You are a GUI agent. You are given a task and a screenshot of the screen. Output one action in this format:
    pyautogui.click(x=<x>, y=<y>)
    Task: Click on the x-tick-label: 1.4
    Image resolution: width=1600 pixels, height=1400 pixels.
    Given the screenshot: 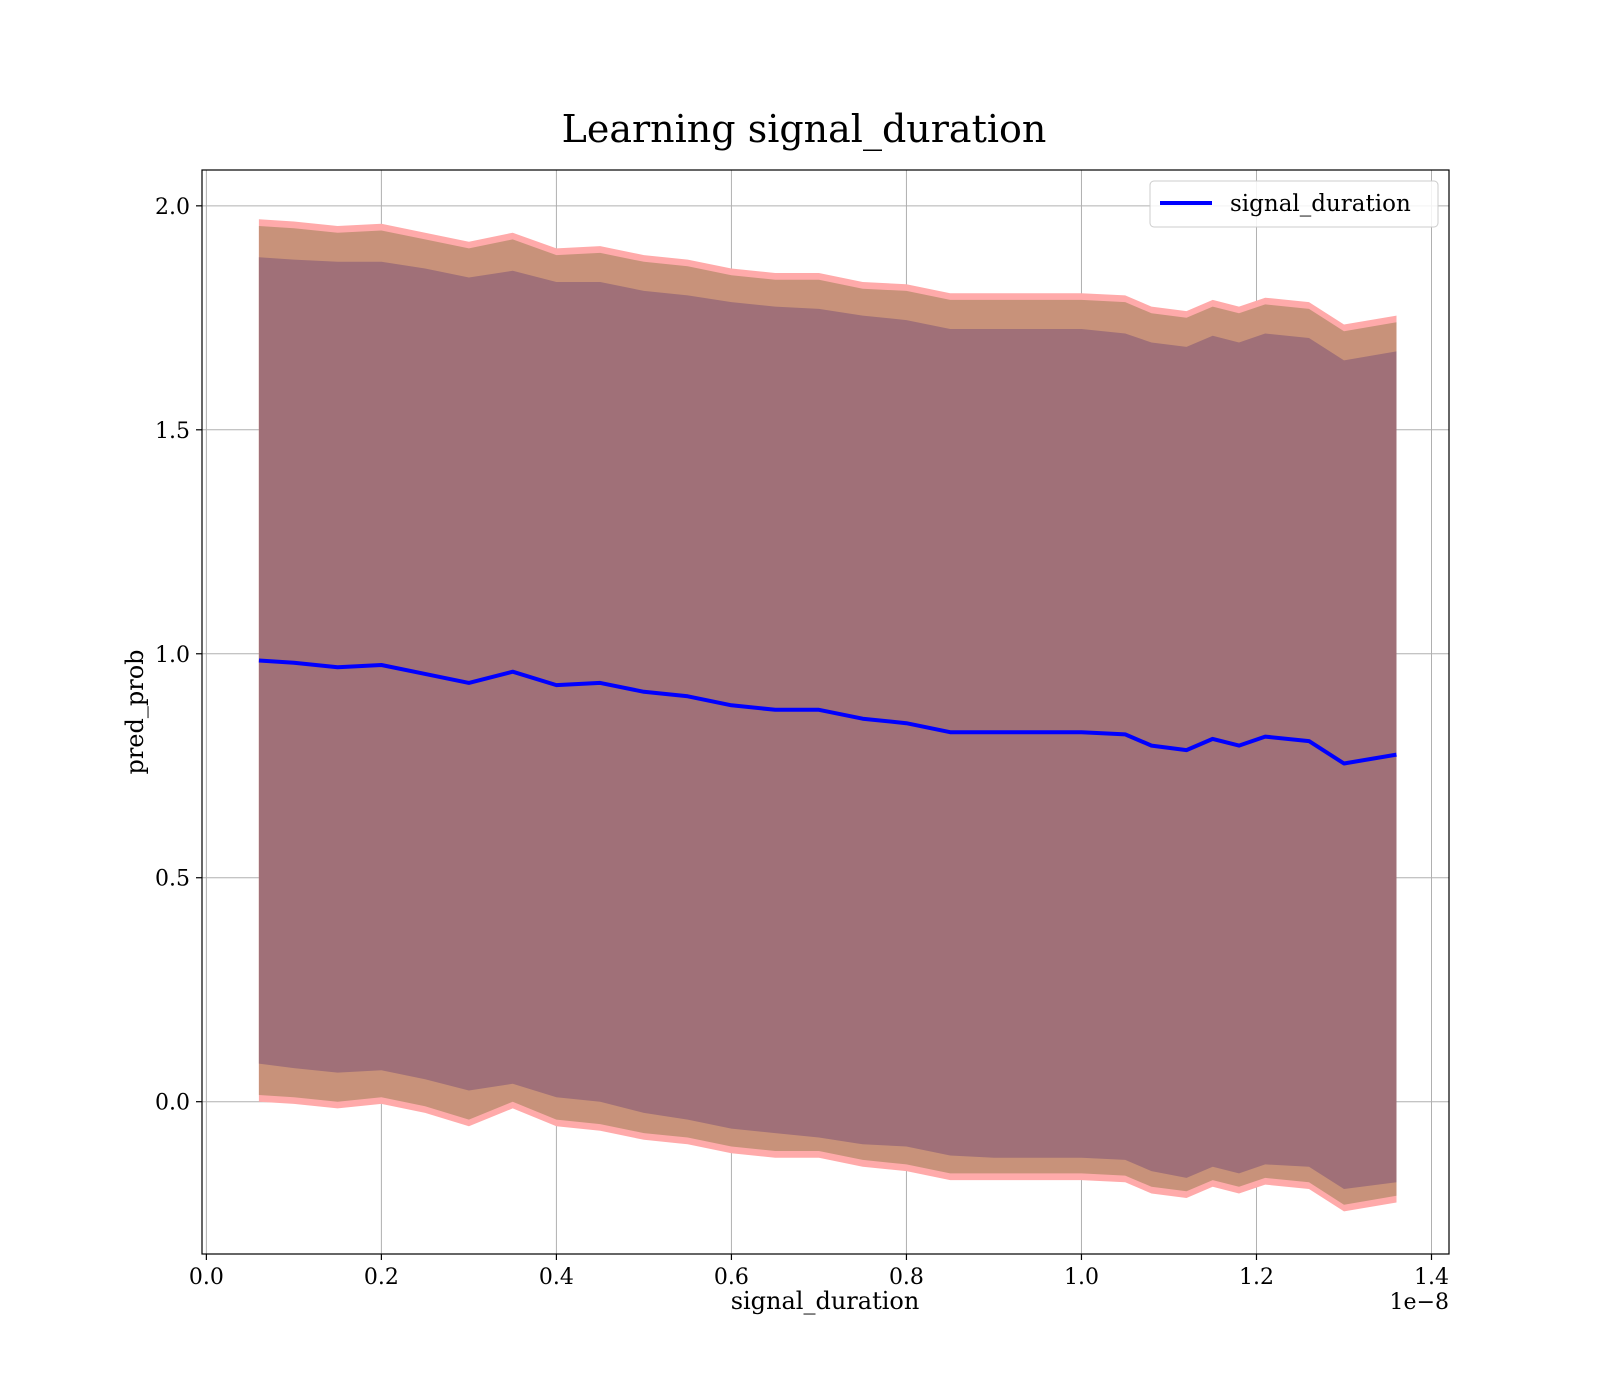 What is the action you would take?
    pyautogui.click(x=1431, y=1277)
    